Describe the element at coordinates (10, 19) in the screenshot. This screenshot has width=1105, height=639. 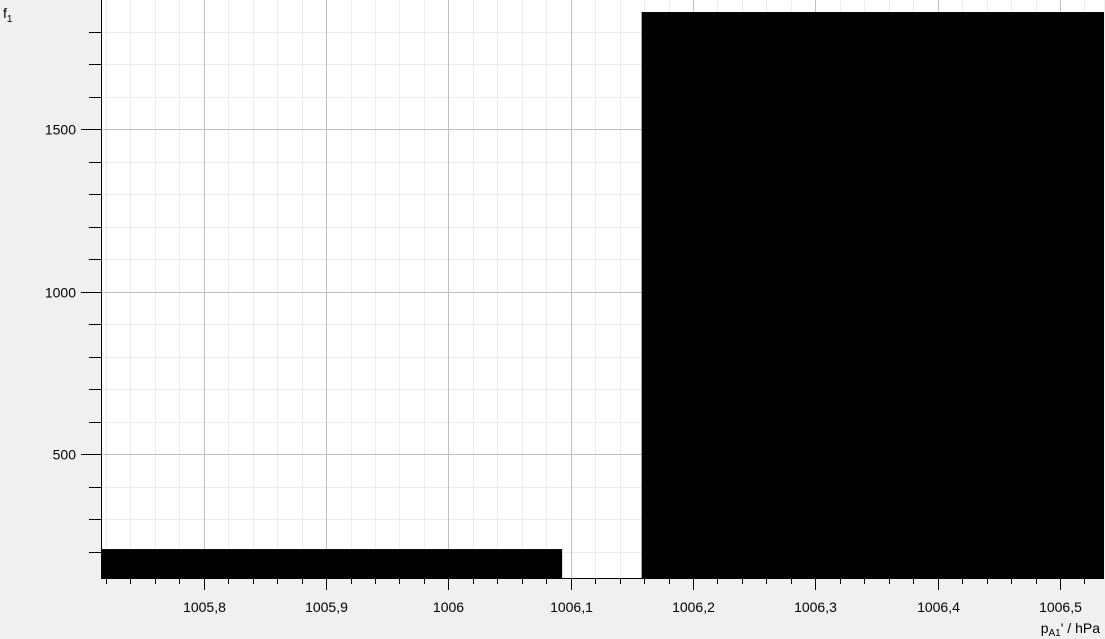
I see `y-axis-label-sub: 1` at that location.